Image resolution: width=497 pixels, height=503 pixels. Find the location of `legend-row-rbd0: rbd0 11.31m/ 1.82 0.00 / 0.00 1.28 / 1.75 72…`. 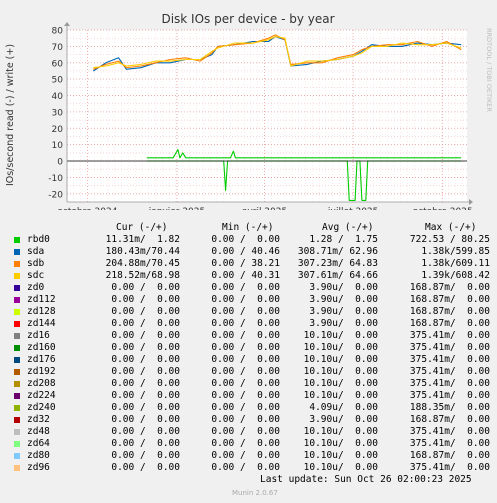

legend-row-rbd0: rbd0 11.31m/ 1.82 0.00 / 0.00 1.28 / 1.75 72… is located at coordinates (248, 240).